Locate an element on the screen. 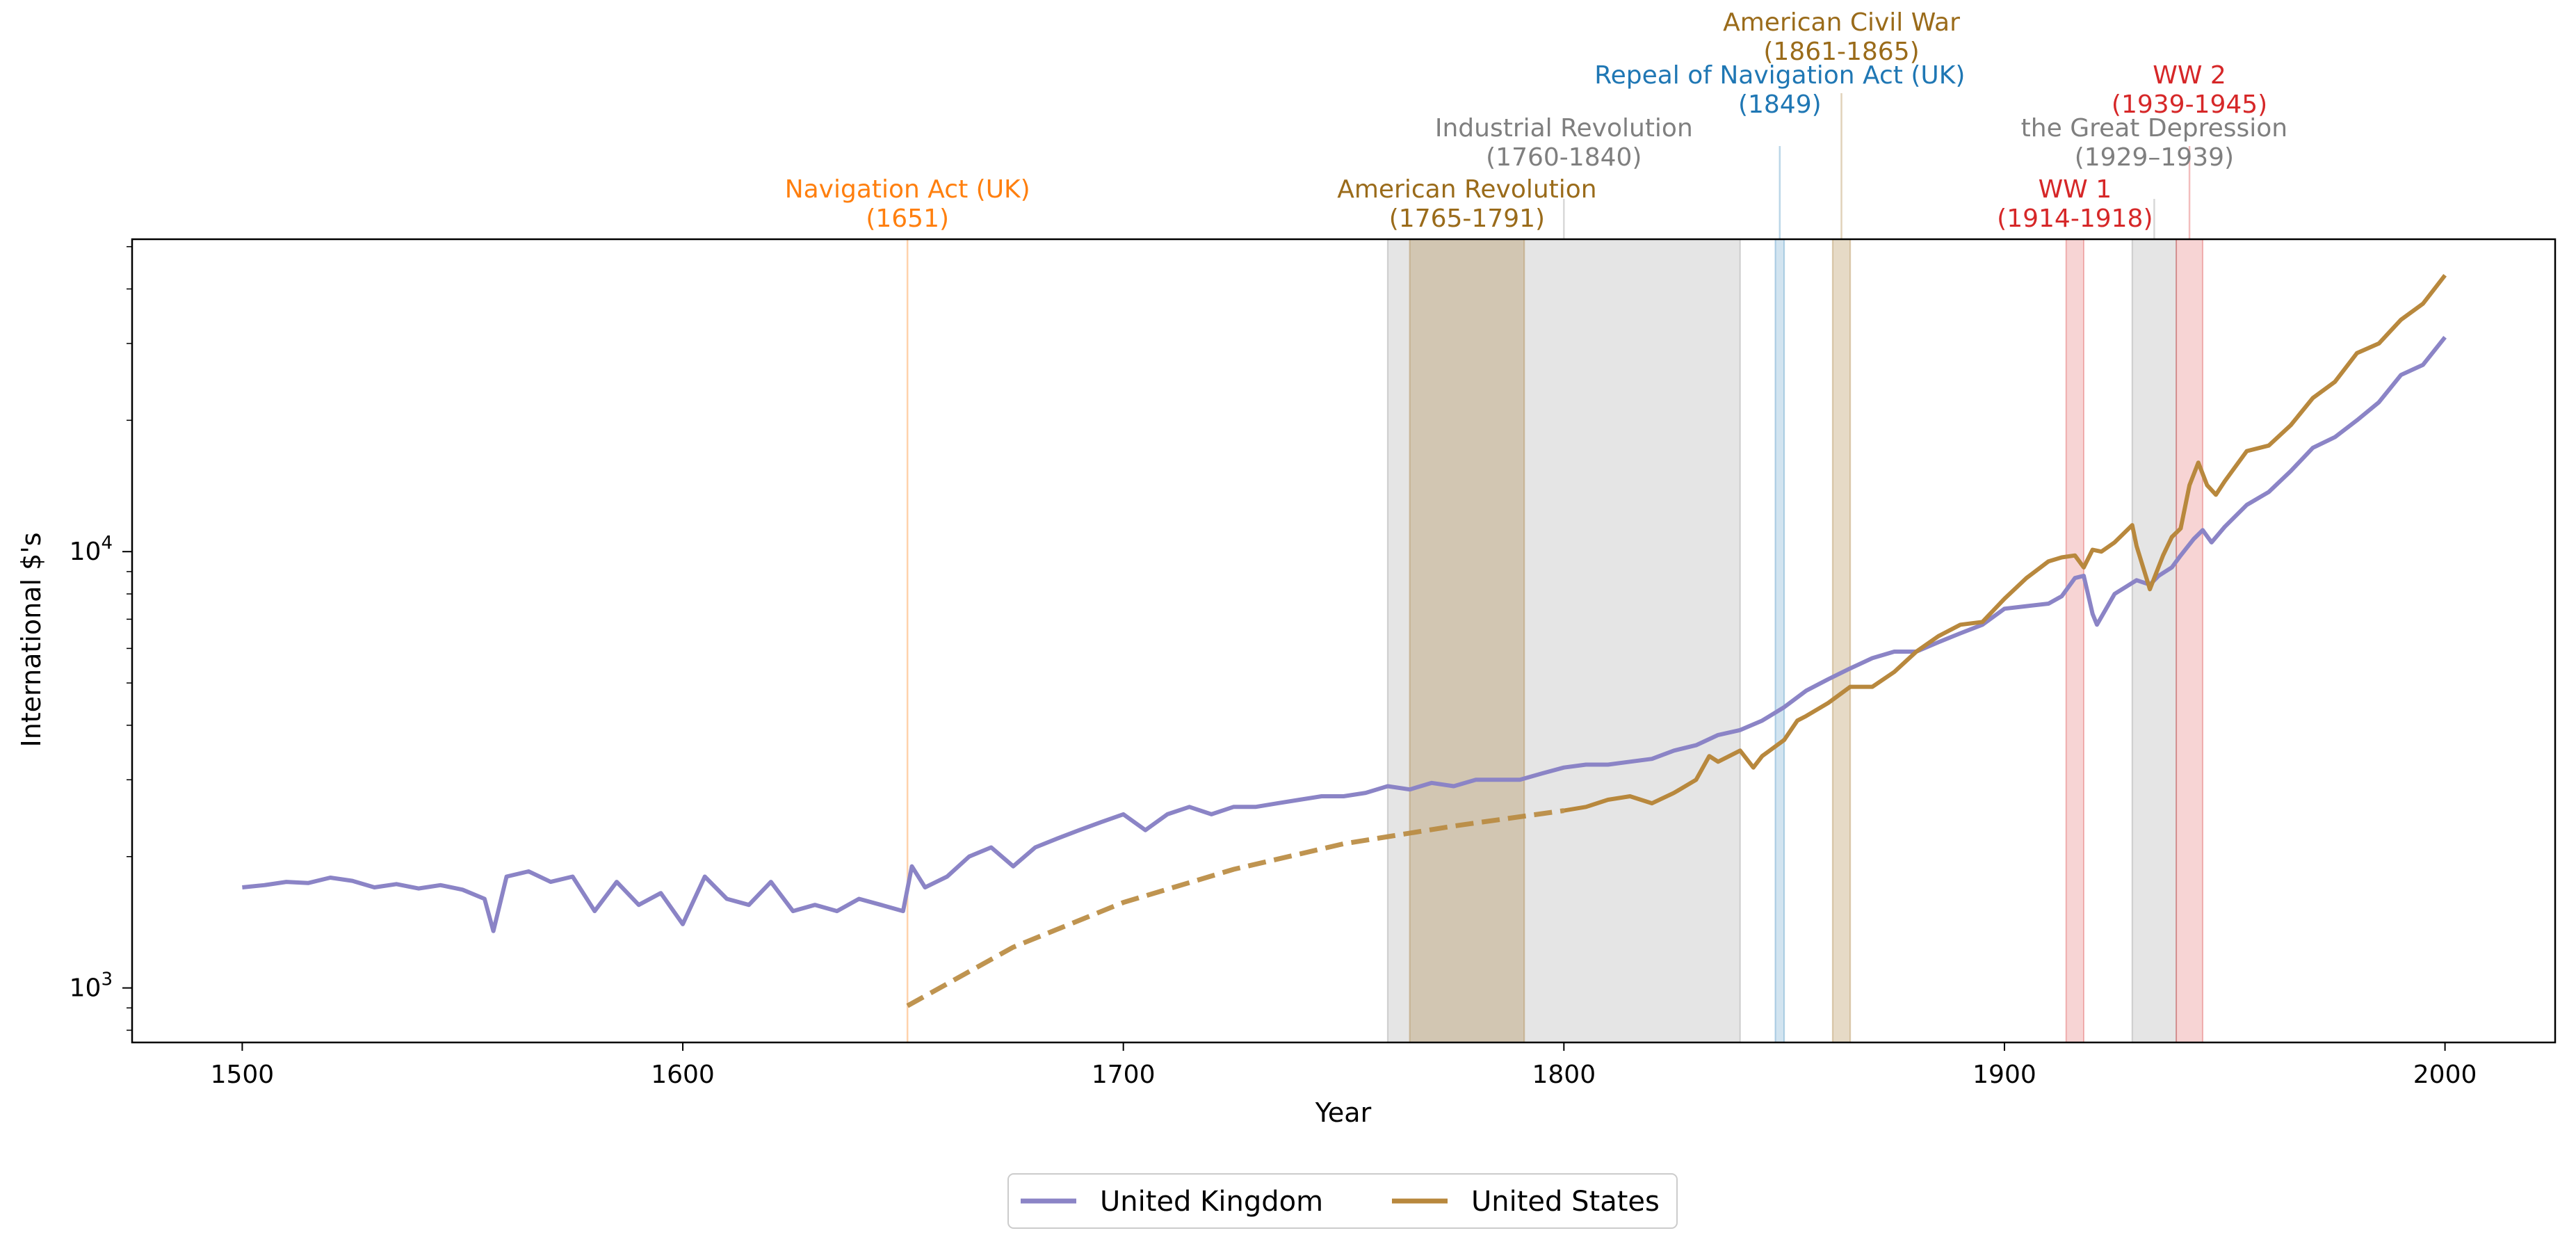 This screenshot has width=2576, height=1249. event-label: Industrial Revolution (1760-1840) is located at coordinates (1564, 143).